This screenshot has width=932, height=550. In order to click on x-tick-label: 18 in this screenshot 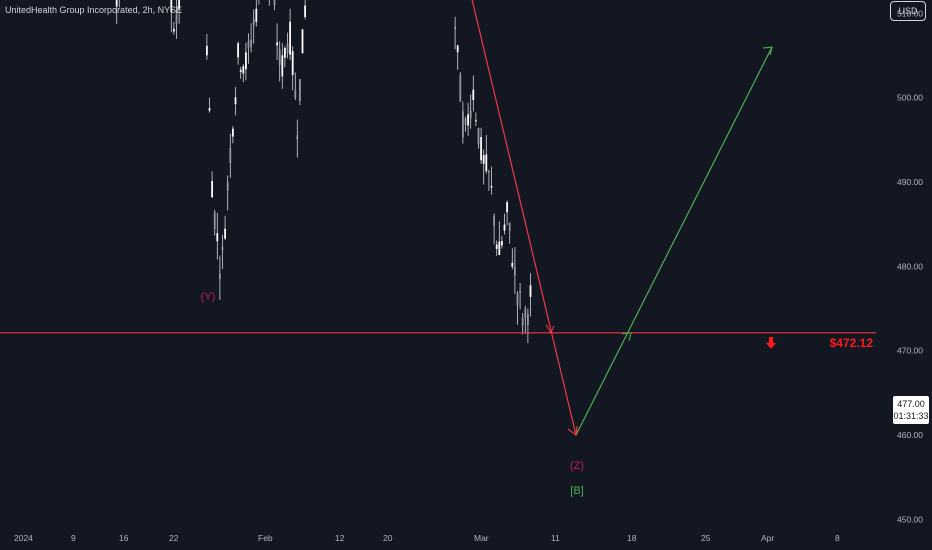, I will do `click(632, 538)`.